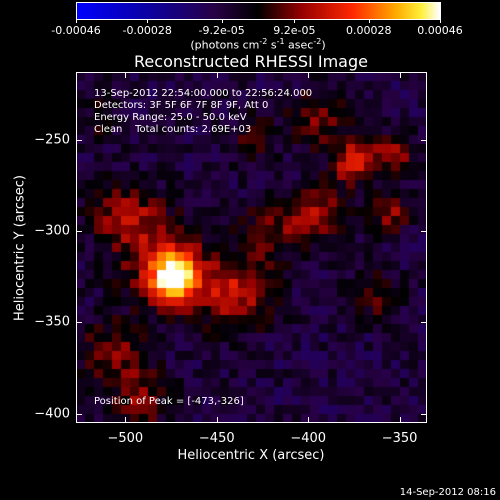 The width and height of the screenshot is (500, 500). I want to click on colorbar-tick-label: -0.00028, so click(147, 30).